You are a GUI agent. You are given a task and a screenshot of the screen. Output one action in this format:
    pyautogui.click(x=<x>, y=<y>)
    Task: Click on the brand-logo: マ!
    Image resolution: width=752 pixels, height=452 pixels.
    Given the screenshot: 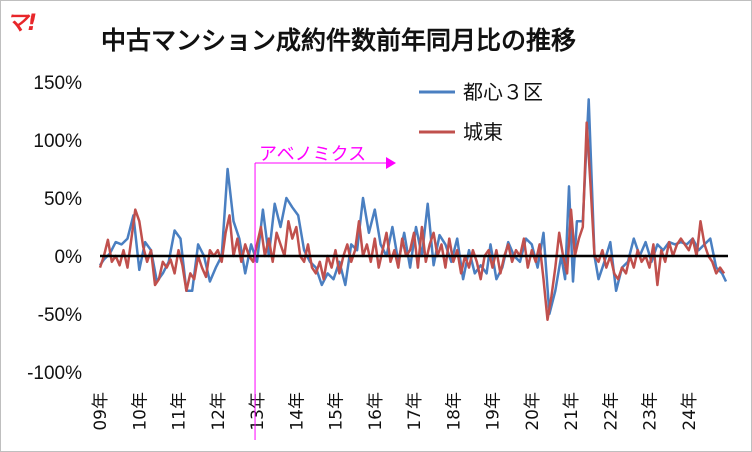 What is the action you would take?
    pyautogui.click(x=21, y=23)
    